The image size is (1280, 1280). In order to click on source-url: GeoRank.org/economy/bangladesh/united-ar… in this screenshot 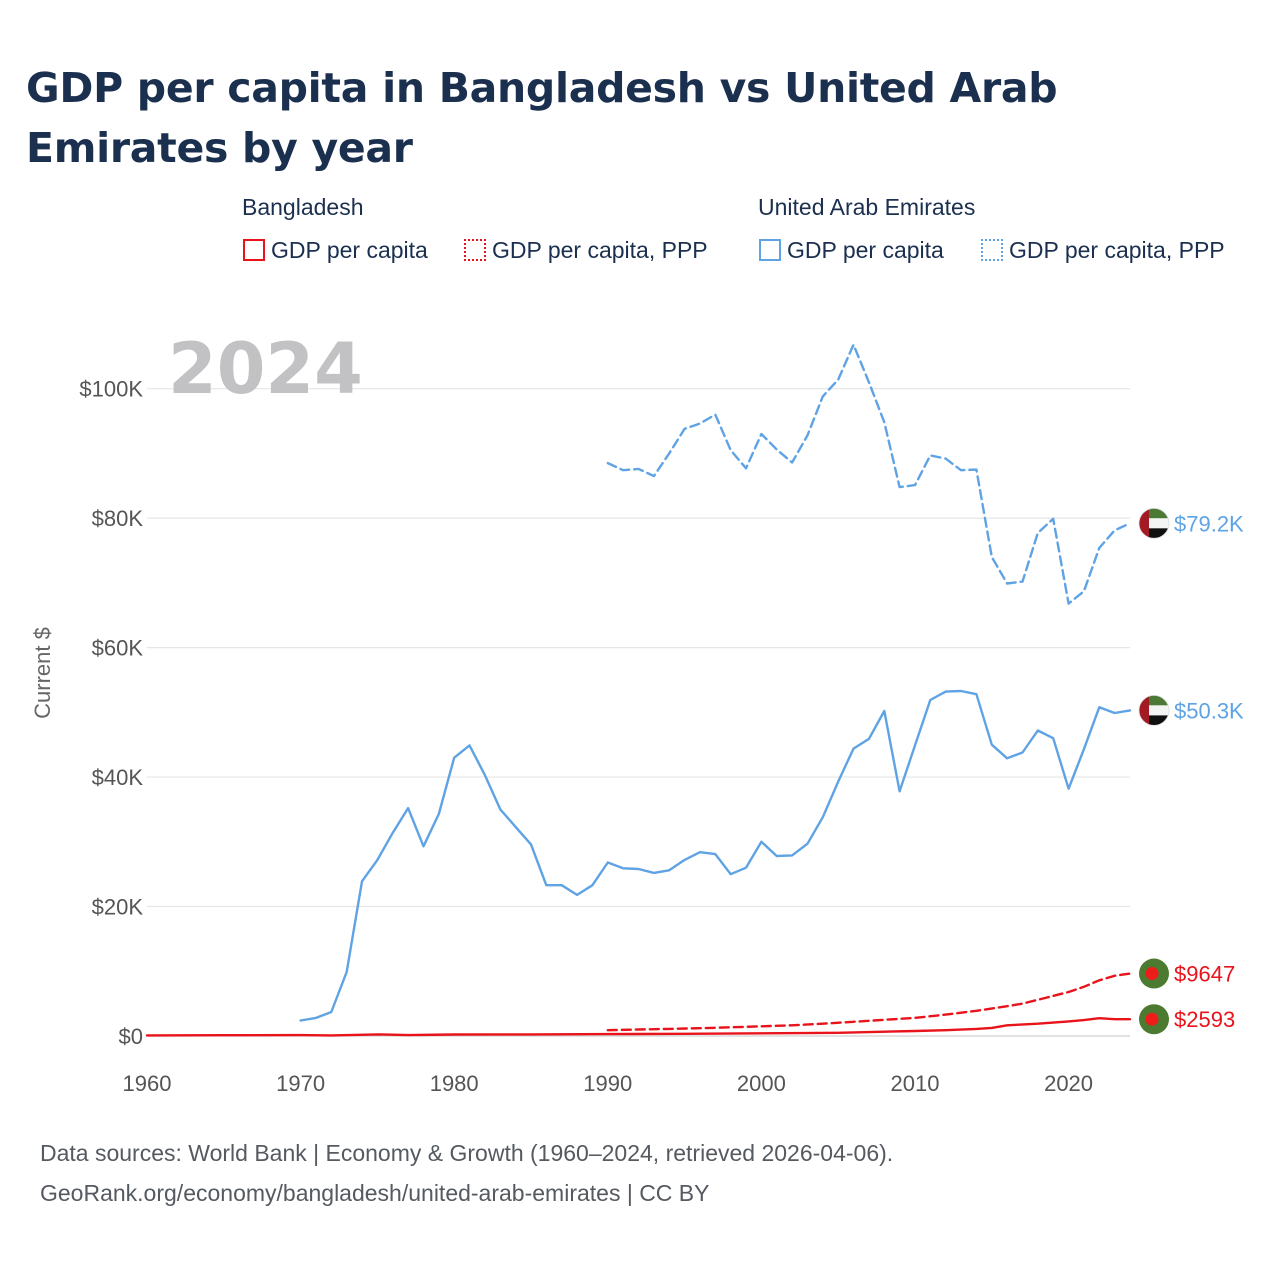, I will do `click(375, 1193)`.